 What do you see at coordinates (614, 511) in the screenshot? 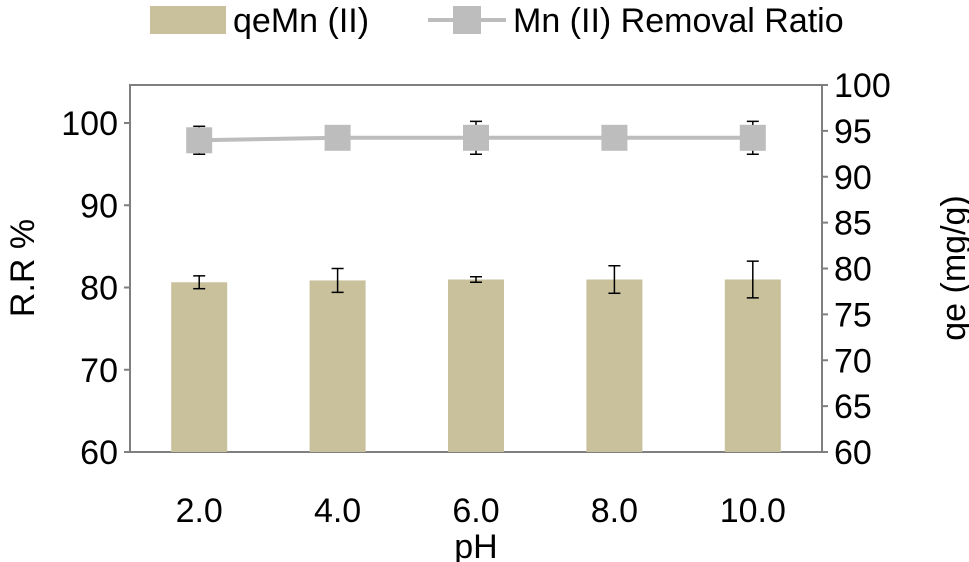
I see `x-tick-label: 8.0` at bounding box center [614, 511].